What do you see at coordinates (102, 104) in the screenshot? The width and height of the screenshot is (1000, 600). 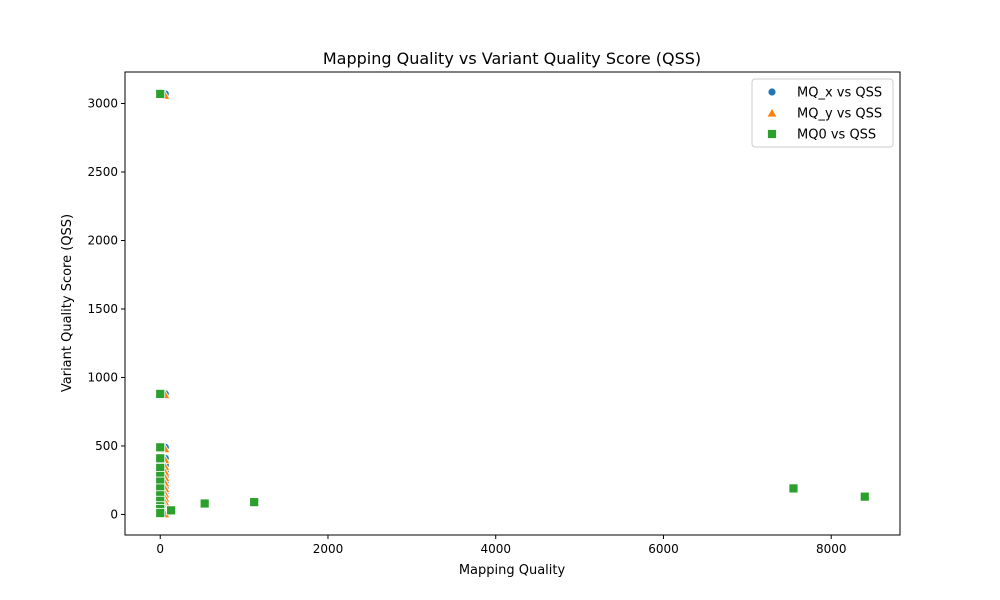 I see `y-tick-label: 3000` at bounding box center [102, 104].